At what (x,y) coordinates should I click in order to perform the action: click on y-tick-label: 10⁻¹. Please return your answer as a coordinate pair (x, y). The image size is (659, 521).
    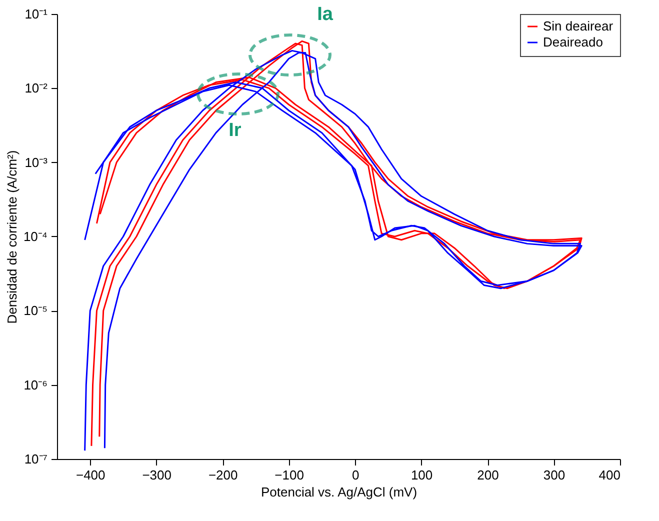
    Looking at the image, I should click on (36, 14).